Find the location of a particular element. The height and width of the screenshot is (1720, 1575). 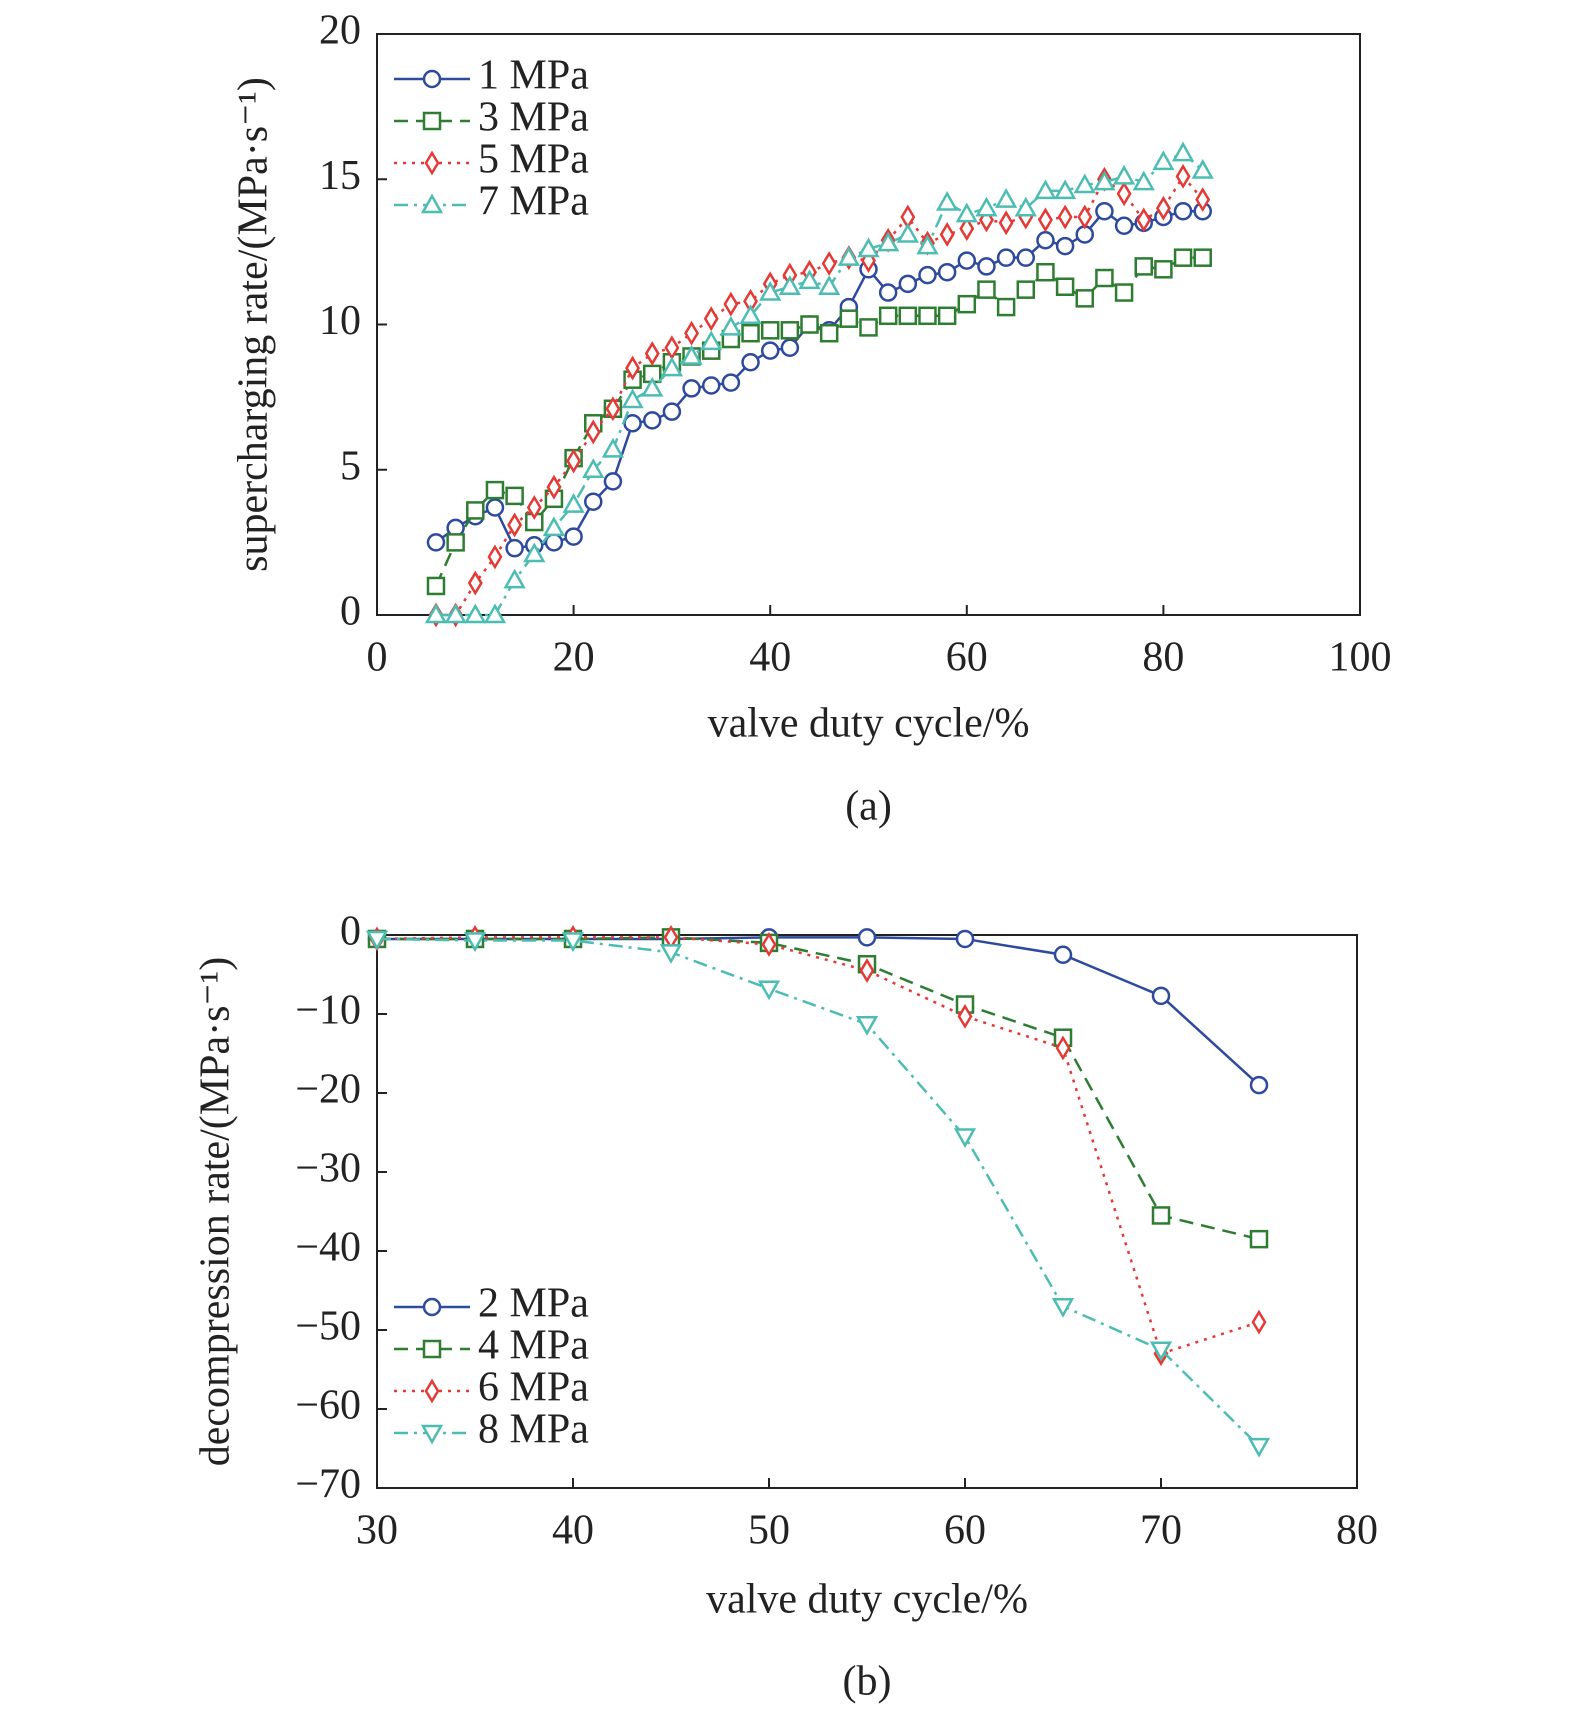

x-tick-label: 40 is located at coordinates (770, 658).